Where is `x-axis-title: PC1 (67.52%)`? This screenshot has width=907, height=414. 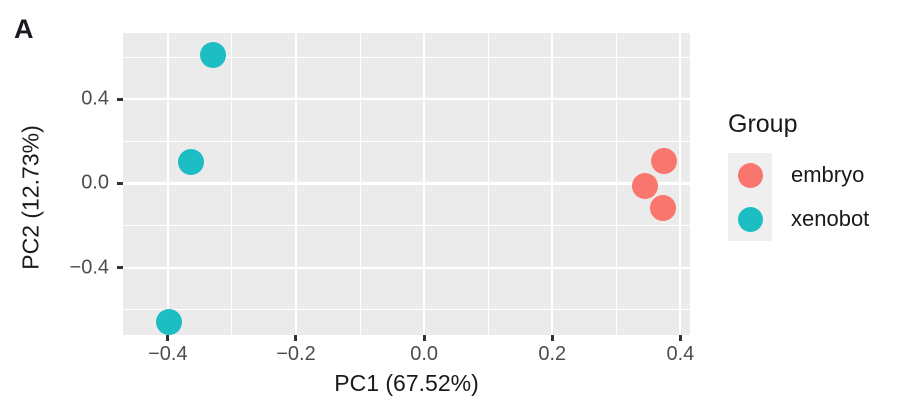 x-axis-title: PC1 (67.52%) is located at coordinates (406, 383).